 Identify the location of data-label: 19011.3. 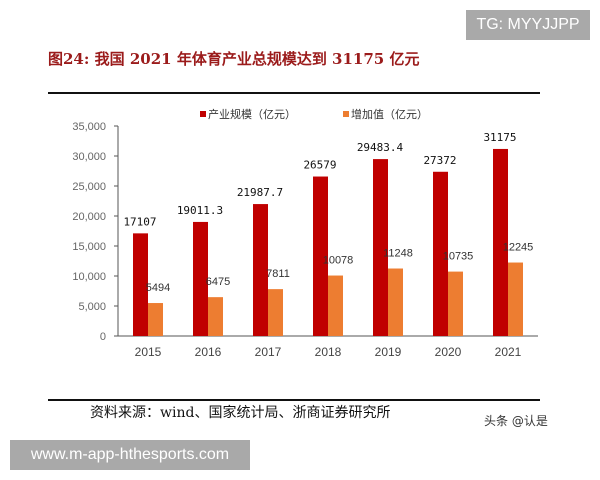
(200, 210).